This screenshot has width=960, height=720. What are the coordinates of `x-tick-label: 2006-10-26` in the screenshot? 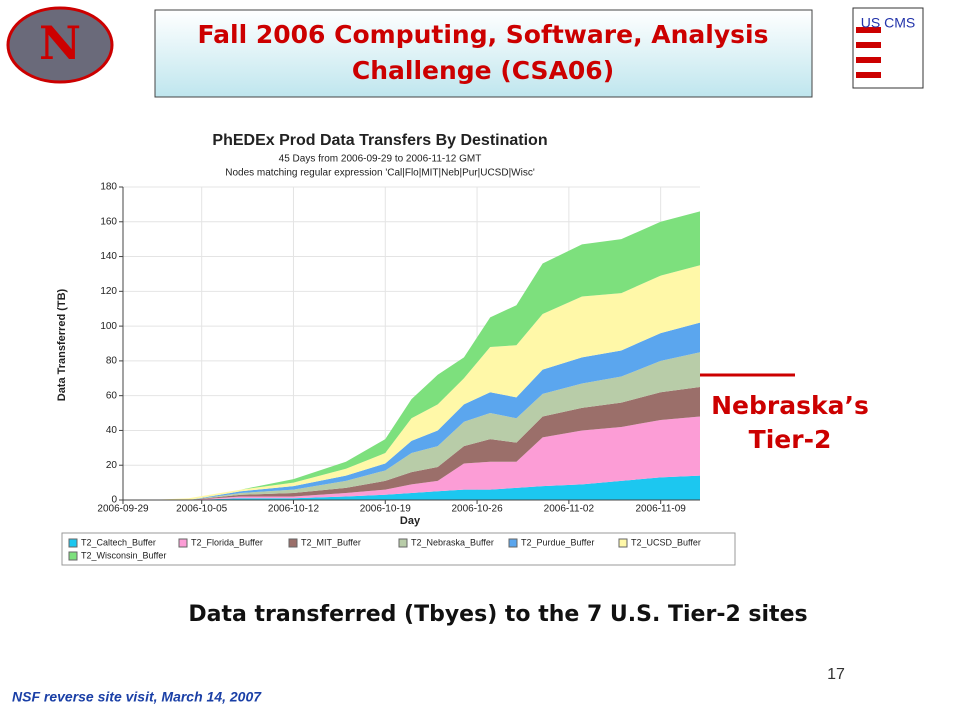 It's located at (477, 509).